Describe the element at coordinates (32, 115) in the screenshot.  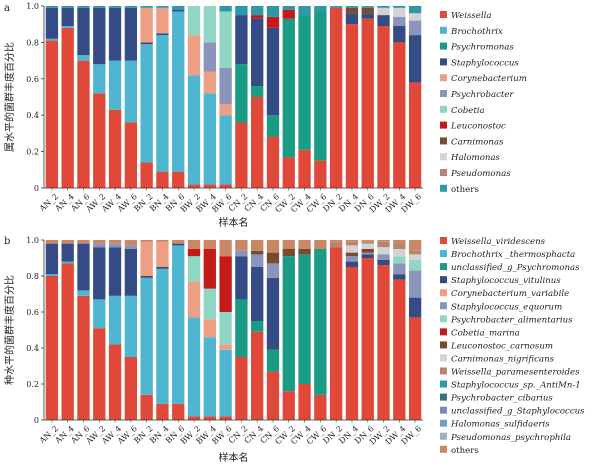
I see `y-tick-label: 0.4` at that location.